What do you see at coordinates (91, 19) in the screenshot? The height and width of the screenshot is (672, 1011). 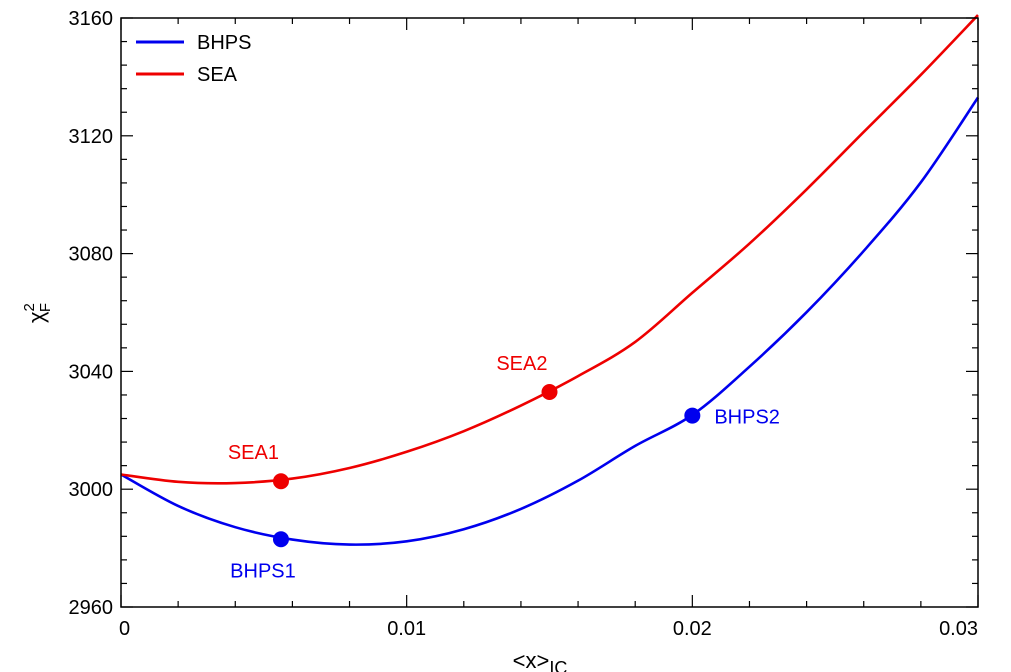 I see `y-tick-label: 3160` at bounding box center [91, 19].